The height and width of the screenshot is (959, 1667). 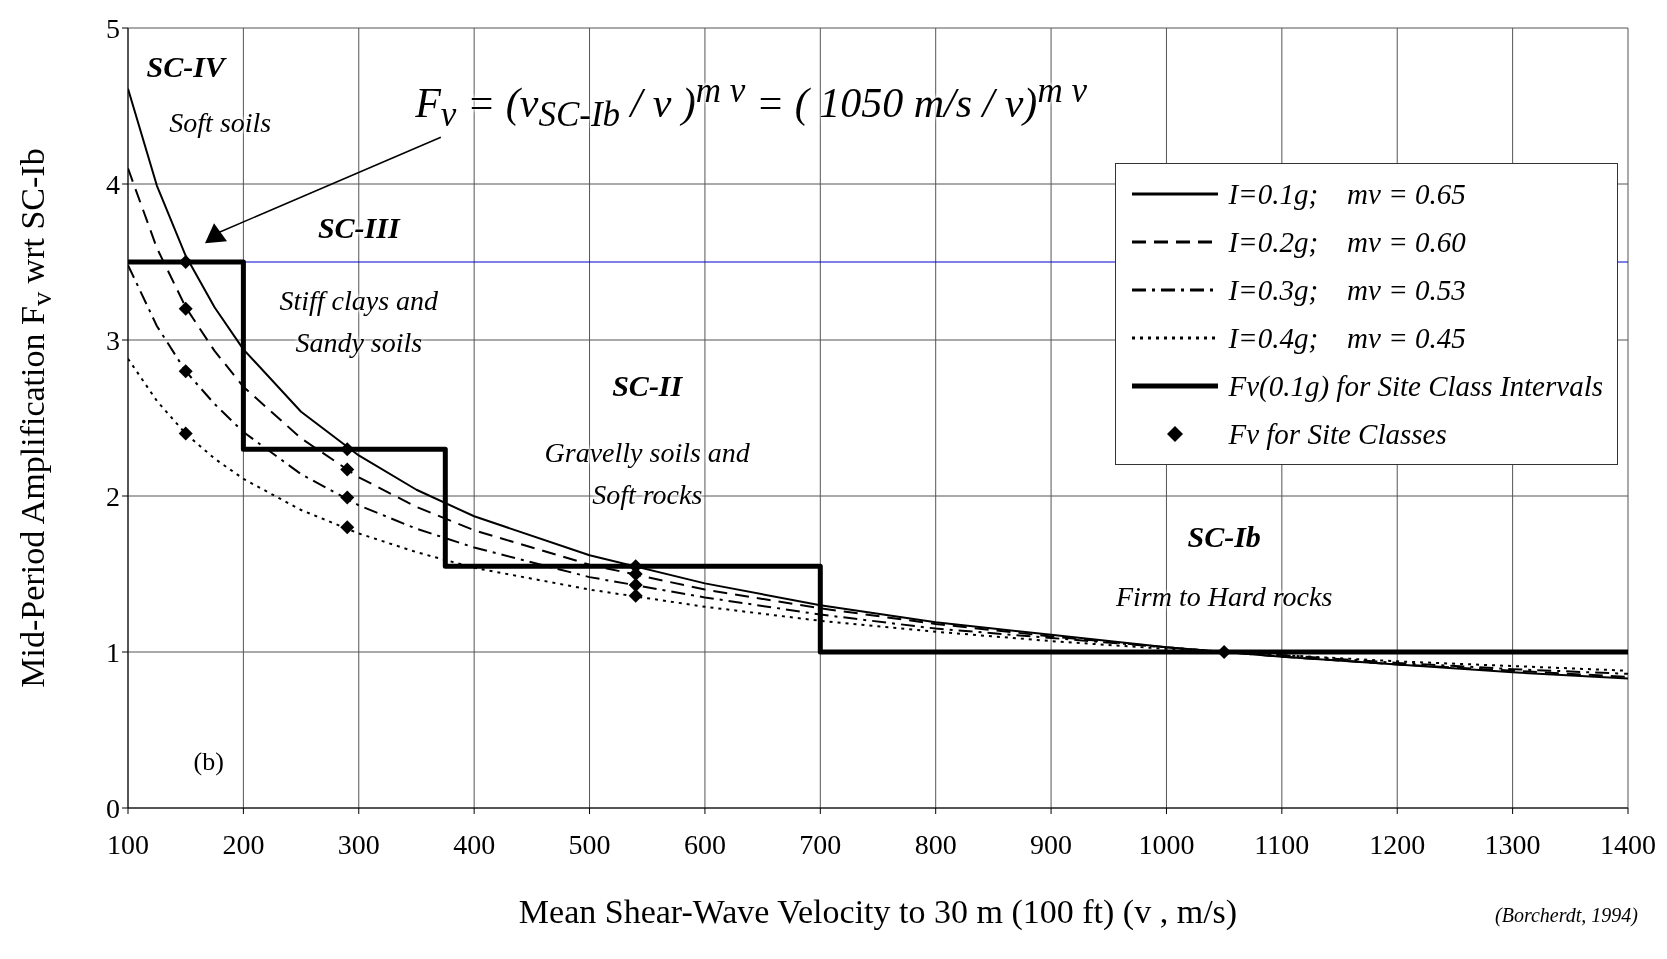 I want to click on y-tick-label: 1, so click(x=113, y=652).